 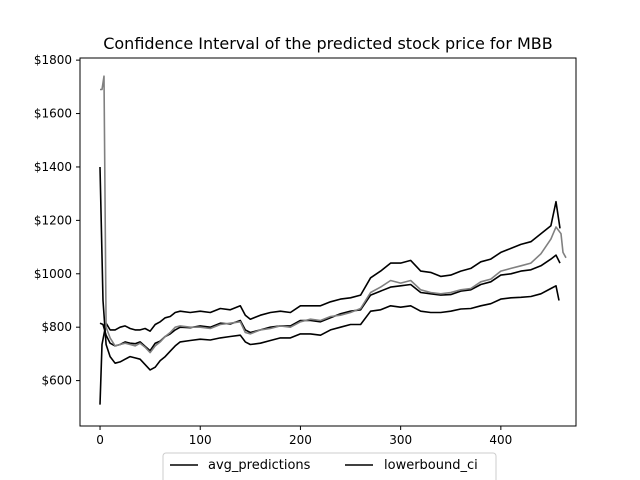 What do you see at coordinates (53, 114) in the screenshot?
I see `y-tick-label: $1600` at bounding box center [53, 114].